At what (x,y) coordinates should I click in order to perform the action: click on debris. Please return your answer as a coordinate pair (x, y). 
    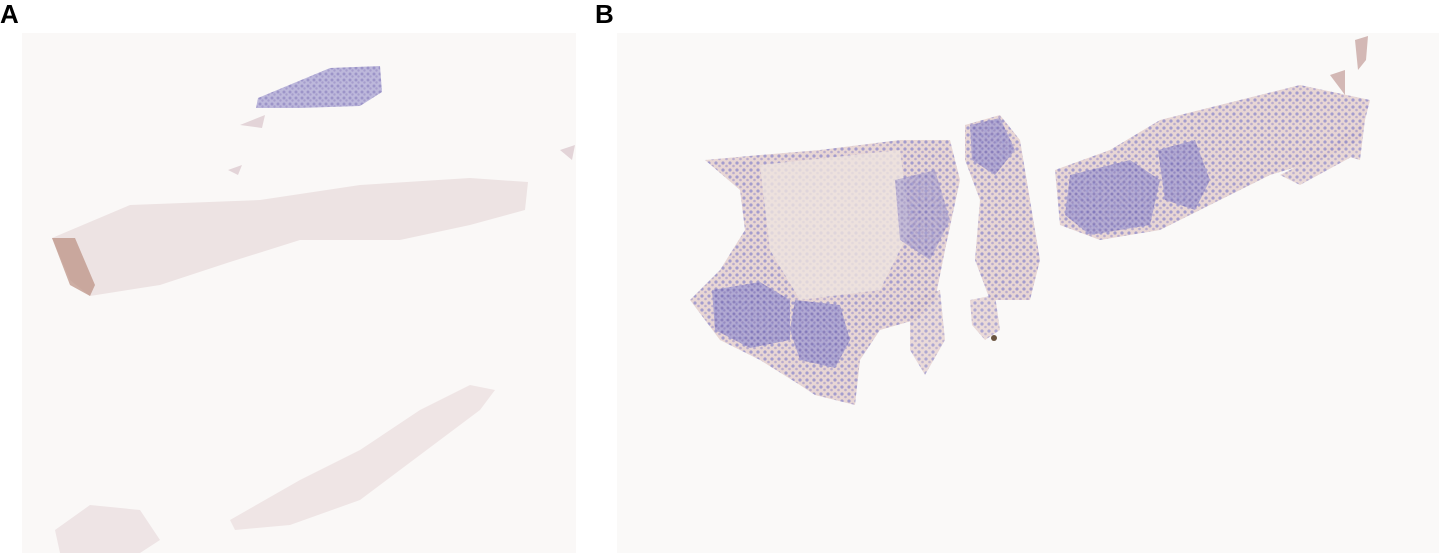
    Looking at the image, I should click on (994, 338).